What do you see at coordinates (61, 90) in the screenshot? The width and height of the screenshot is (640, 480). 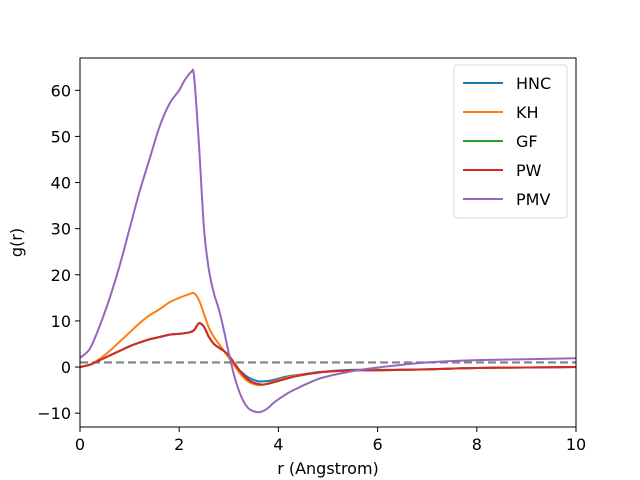 I see `y-tick-label: 60` at bounding box center [61, 90].